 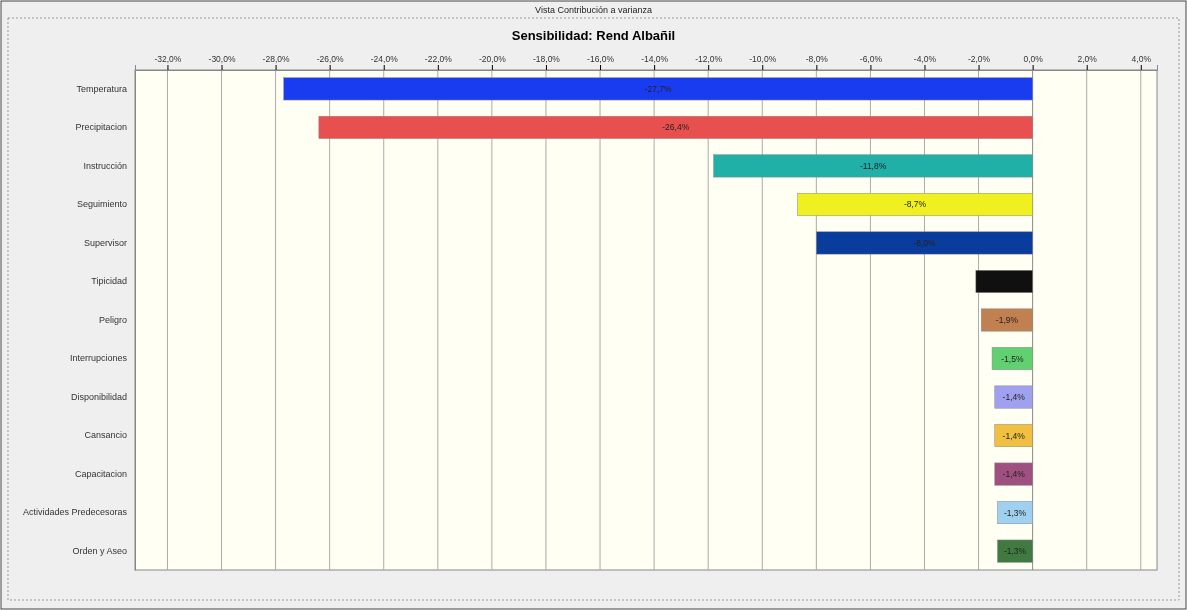 What do you see at coordinates (1087, 59) in the screenshot?
I see `x-tick-label: 2,0%` at bounding box center [1087, 59].